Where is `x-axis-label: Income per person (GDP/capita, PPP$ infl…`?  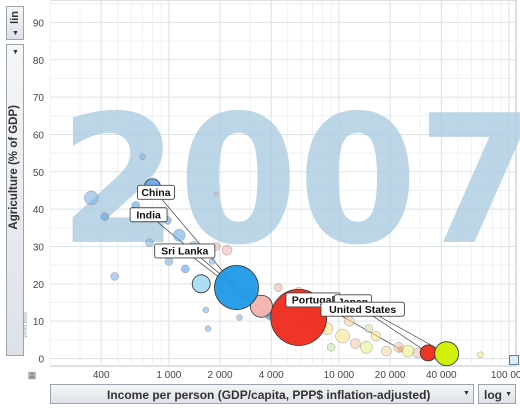
x-axis-label: Income per person (GDP/capita, PPP$ infl… is located at coordinates (269, 395).